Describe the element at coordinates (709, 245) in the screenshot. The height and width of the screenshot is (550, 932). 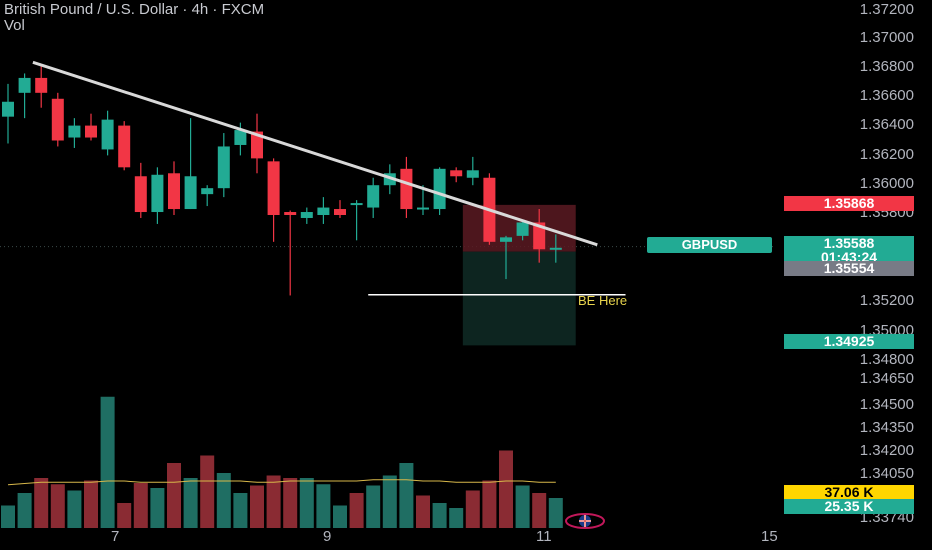
I see `symbol-badge: GBPUSD` at that location.